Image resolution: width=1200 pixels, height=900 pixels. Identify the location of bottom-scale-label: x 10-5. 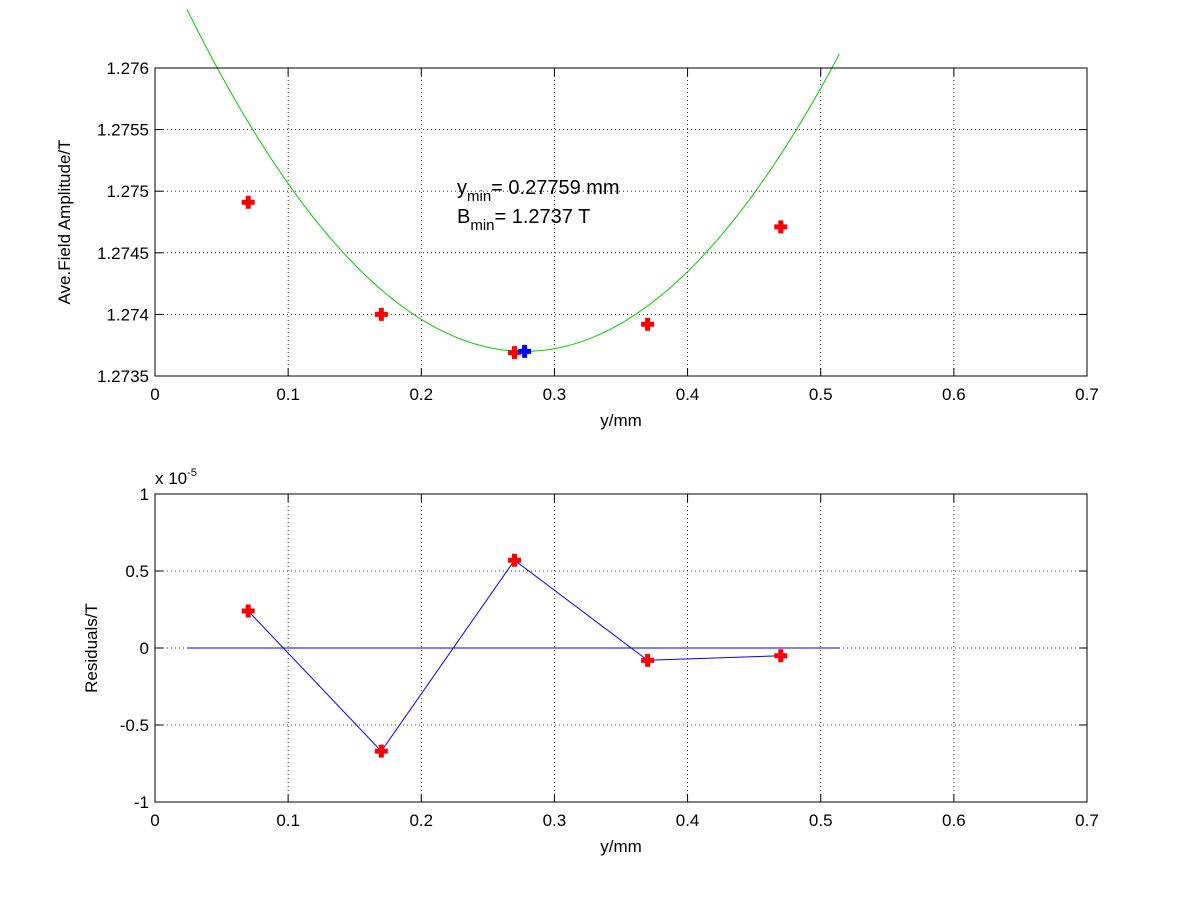
(176, 477).